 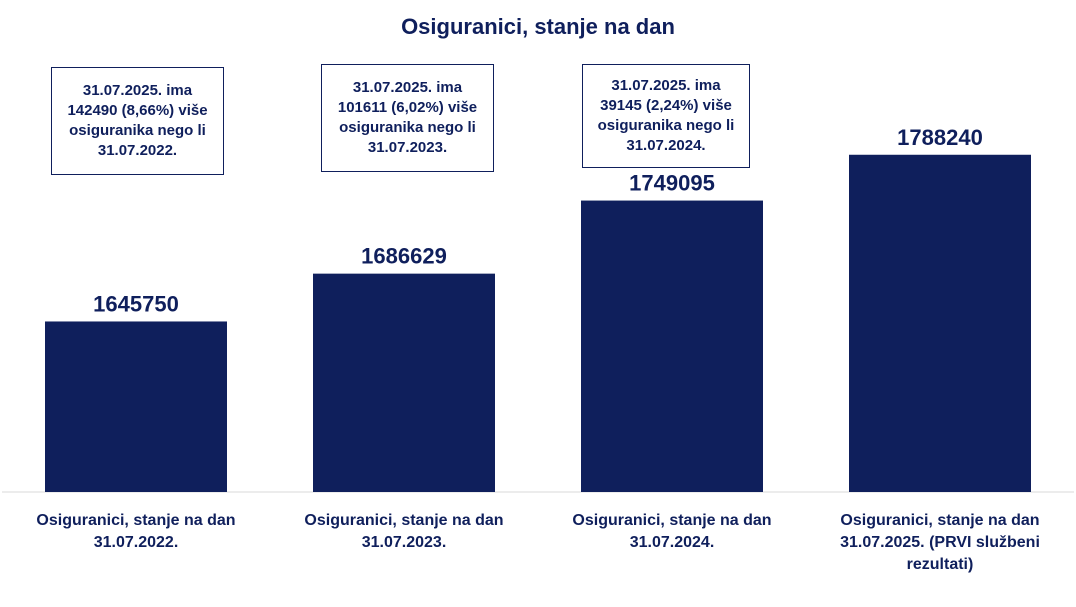 What do you see at coordinates (404, 256) in the screenshot?
I see `value-label-1: 1686629` at bounding box center [404, 256].